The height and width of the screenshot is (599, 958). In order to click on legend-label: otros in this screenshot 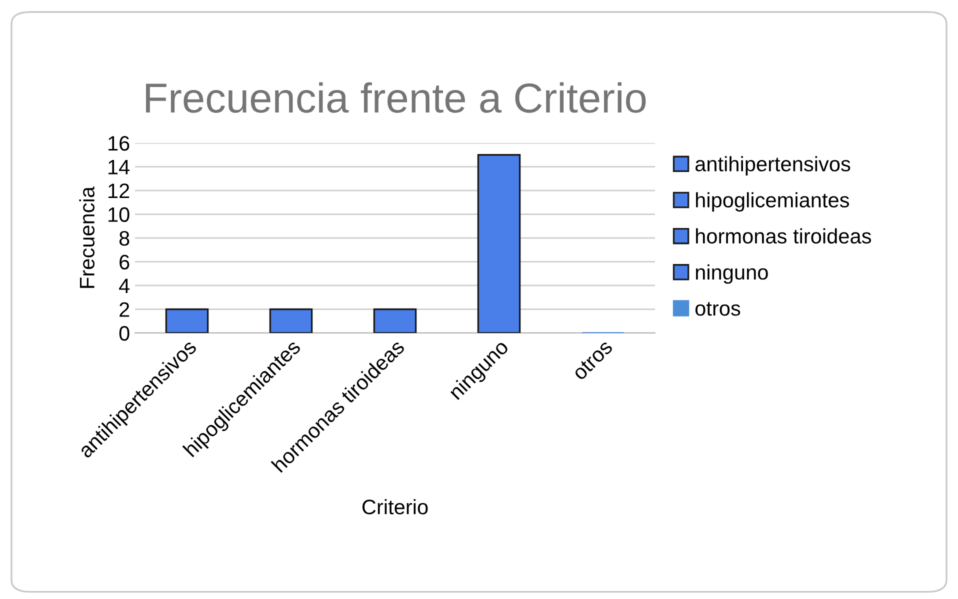, I will do `click(717, 309)`.